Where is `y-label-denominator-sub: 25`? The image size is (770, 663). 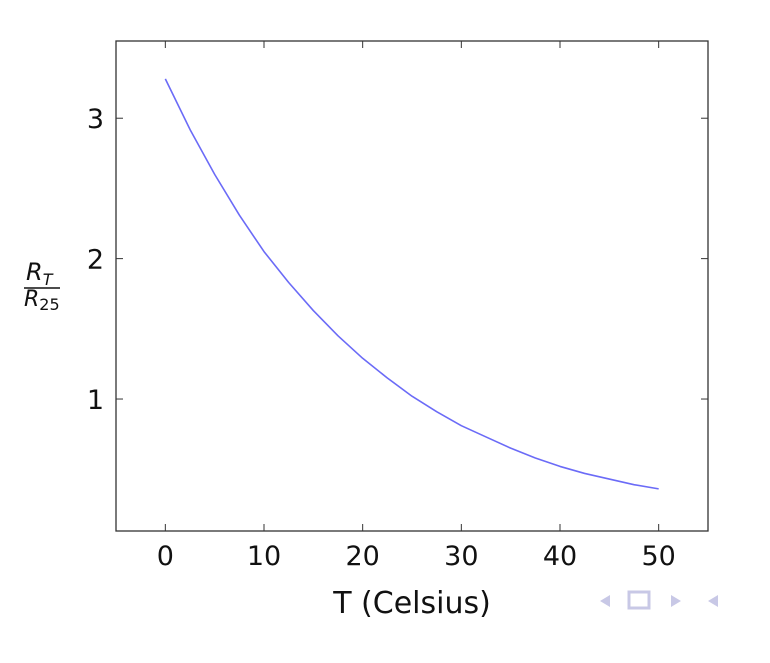 y-label-denominator-sub: 25 is located at coordinates (49, 304).